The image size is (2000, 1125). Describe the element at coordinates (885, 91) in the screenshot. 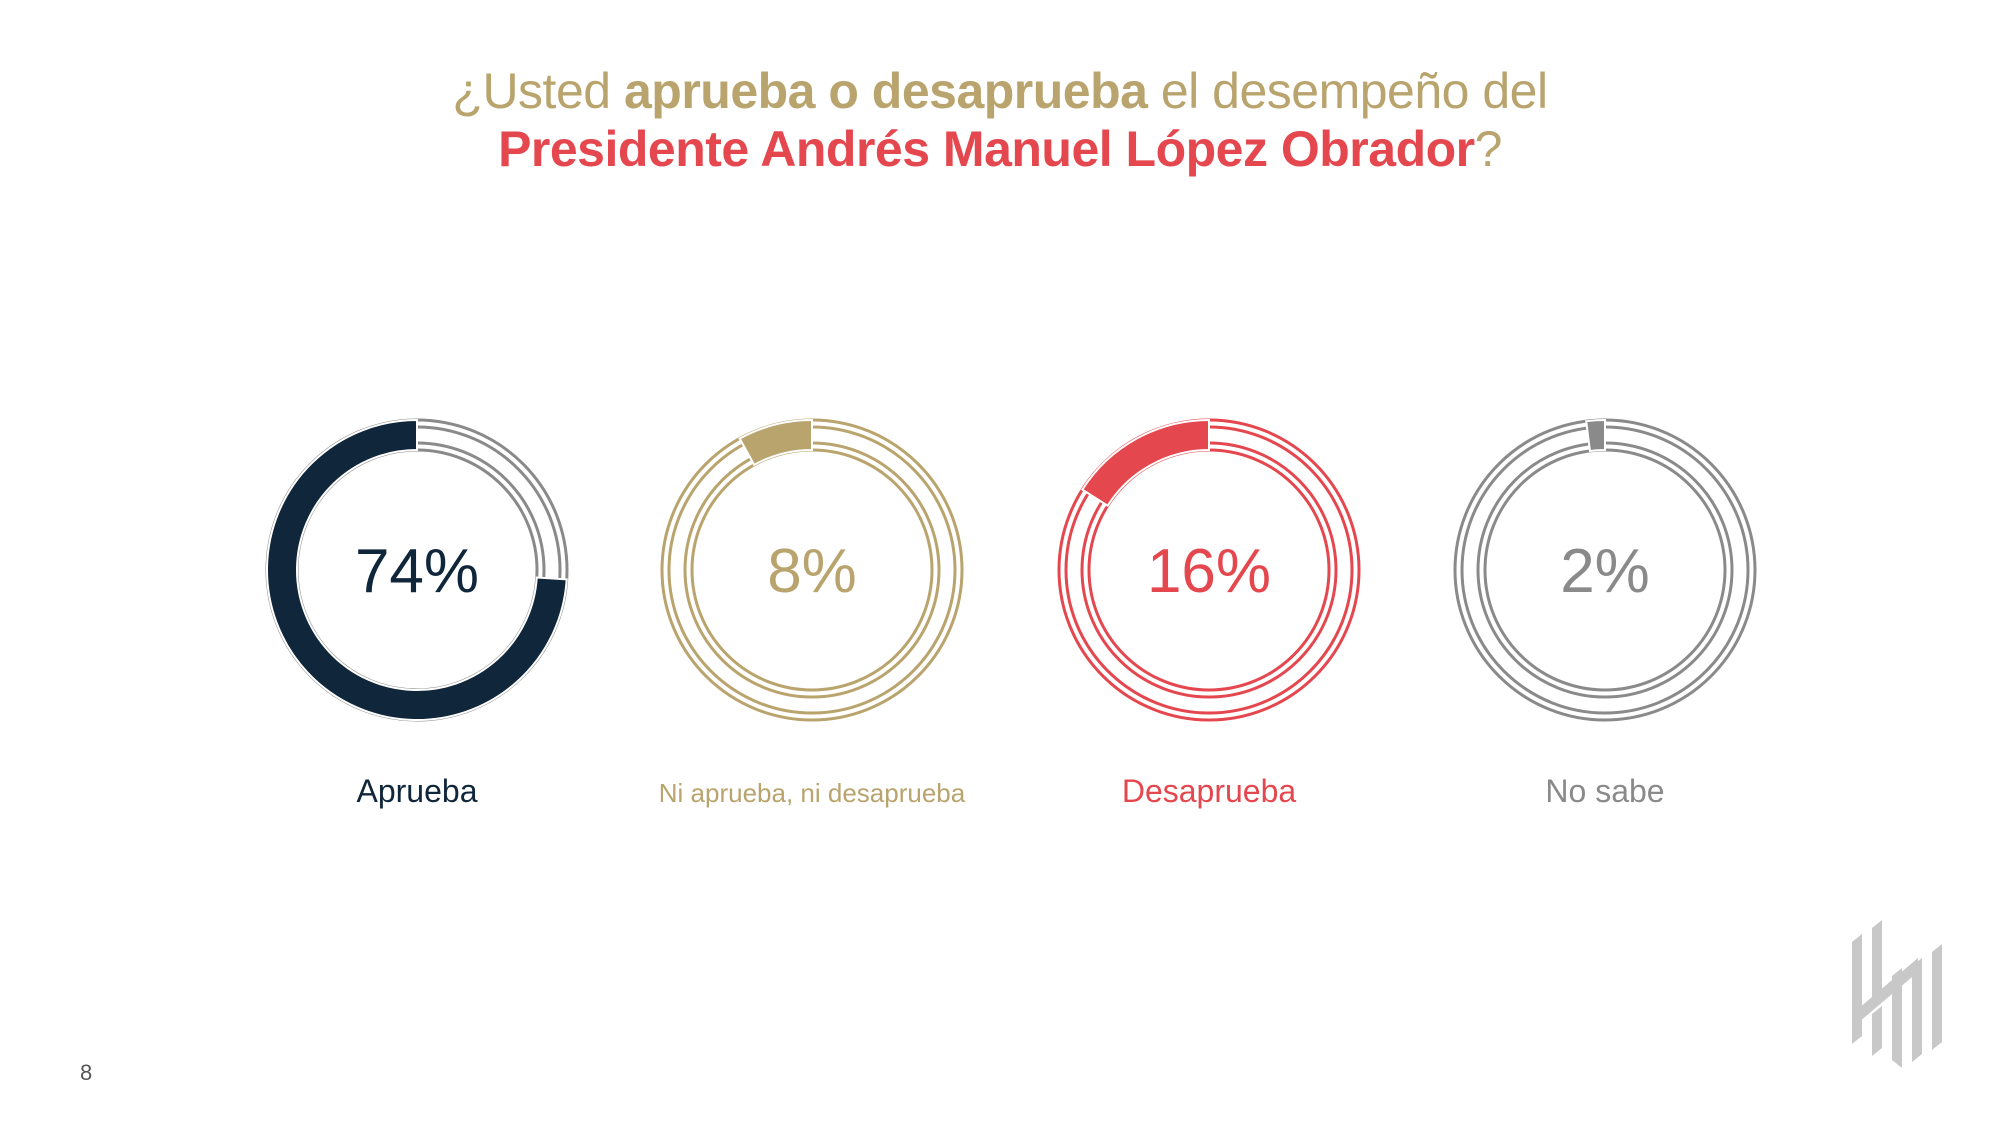

I see `title-emphasis: aprueba o desaprueba` at that location.